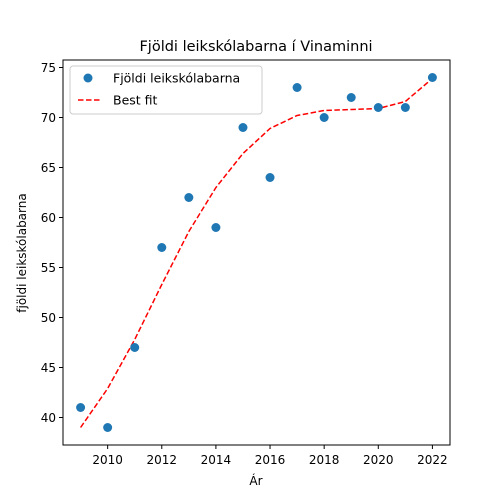 This screenshot has height=500, width=500. What do you see at coordinates (48, 168) in the screenshot?
I see `y-tick-label: 65` at bounding box center [48, 168].